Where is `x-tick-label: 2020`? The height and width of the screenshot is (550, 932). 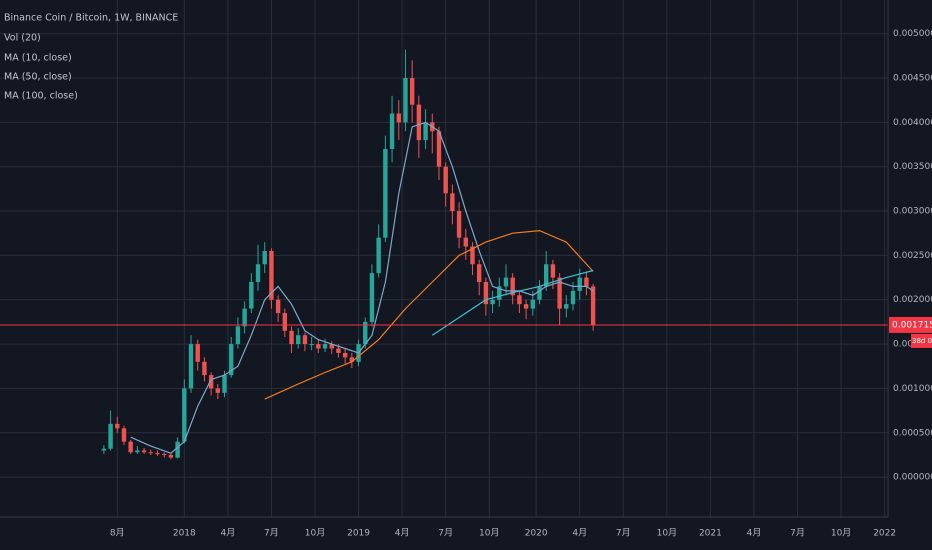 x-tick-label: 2020 is located at coordinates (536, 534).